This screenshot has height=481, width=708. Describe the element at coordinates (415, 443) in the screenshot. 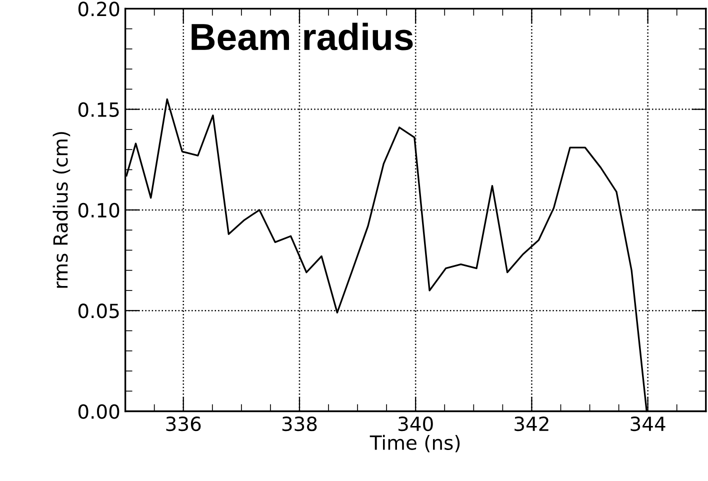

I see `x-axis-title: Time (ns)` at that location.